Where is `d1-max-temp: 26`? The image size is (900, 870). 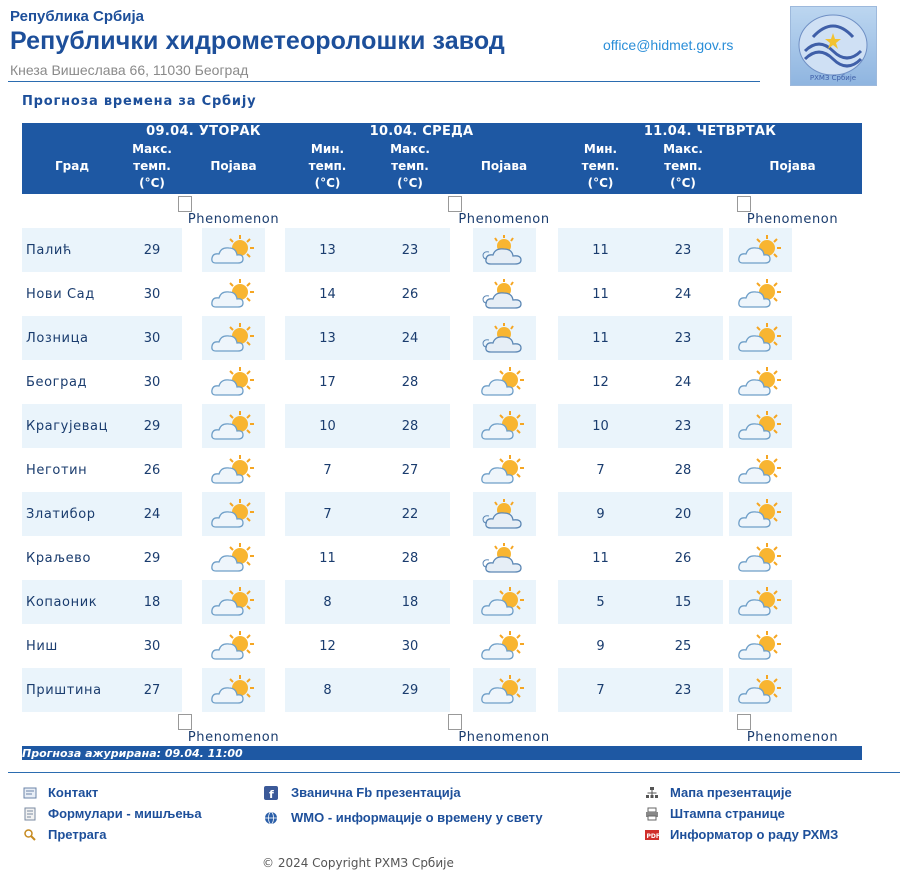
d1-max-temp: 26 is located at coordinates (152, 470).